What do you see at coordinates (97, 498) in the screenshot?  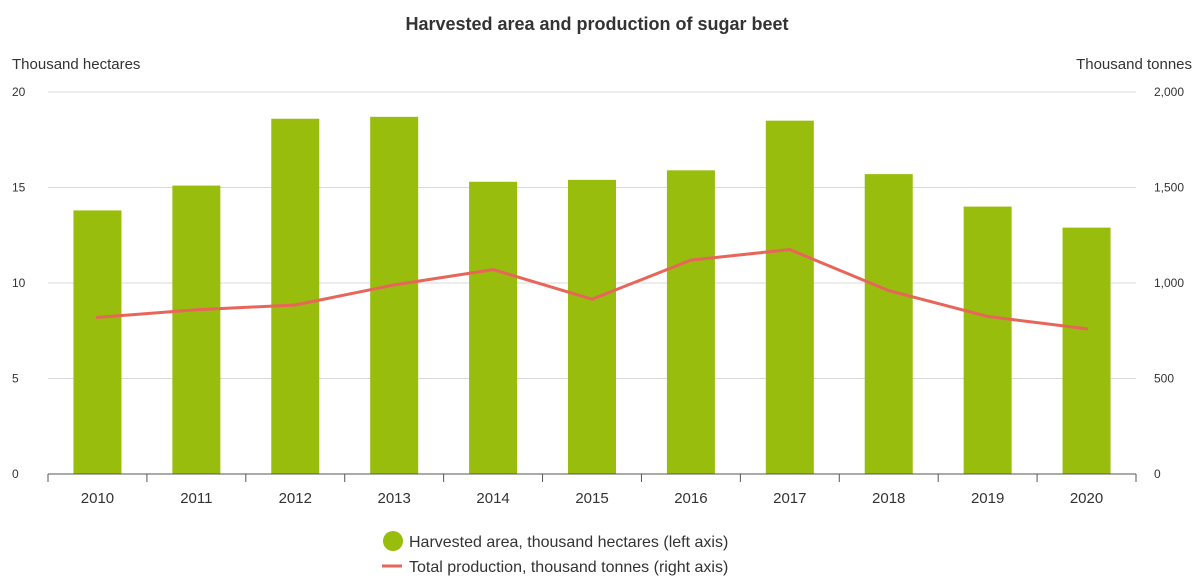 I see `x-tick-label: 2010` at bounding box center [97, 498].